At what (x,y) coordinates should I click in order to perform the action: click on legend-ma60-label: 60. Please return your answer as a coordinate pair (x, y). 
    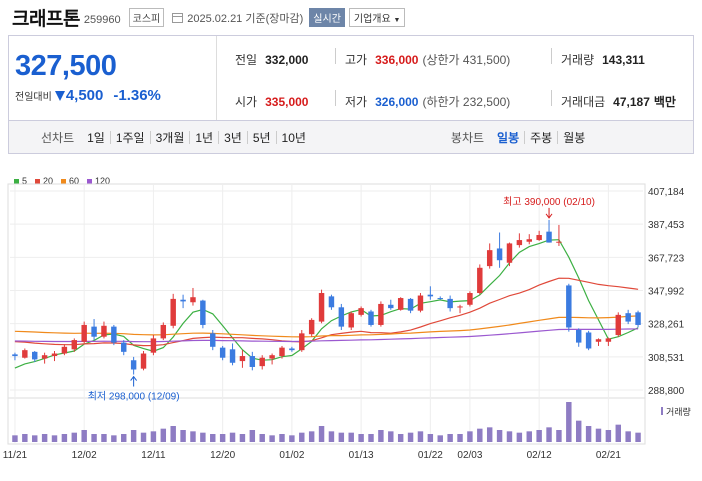
    Looking at the image, I should click on (74, 181).